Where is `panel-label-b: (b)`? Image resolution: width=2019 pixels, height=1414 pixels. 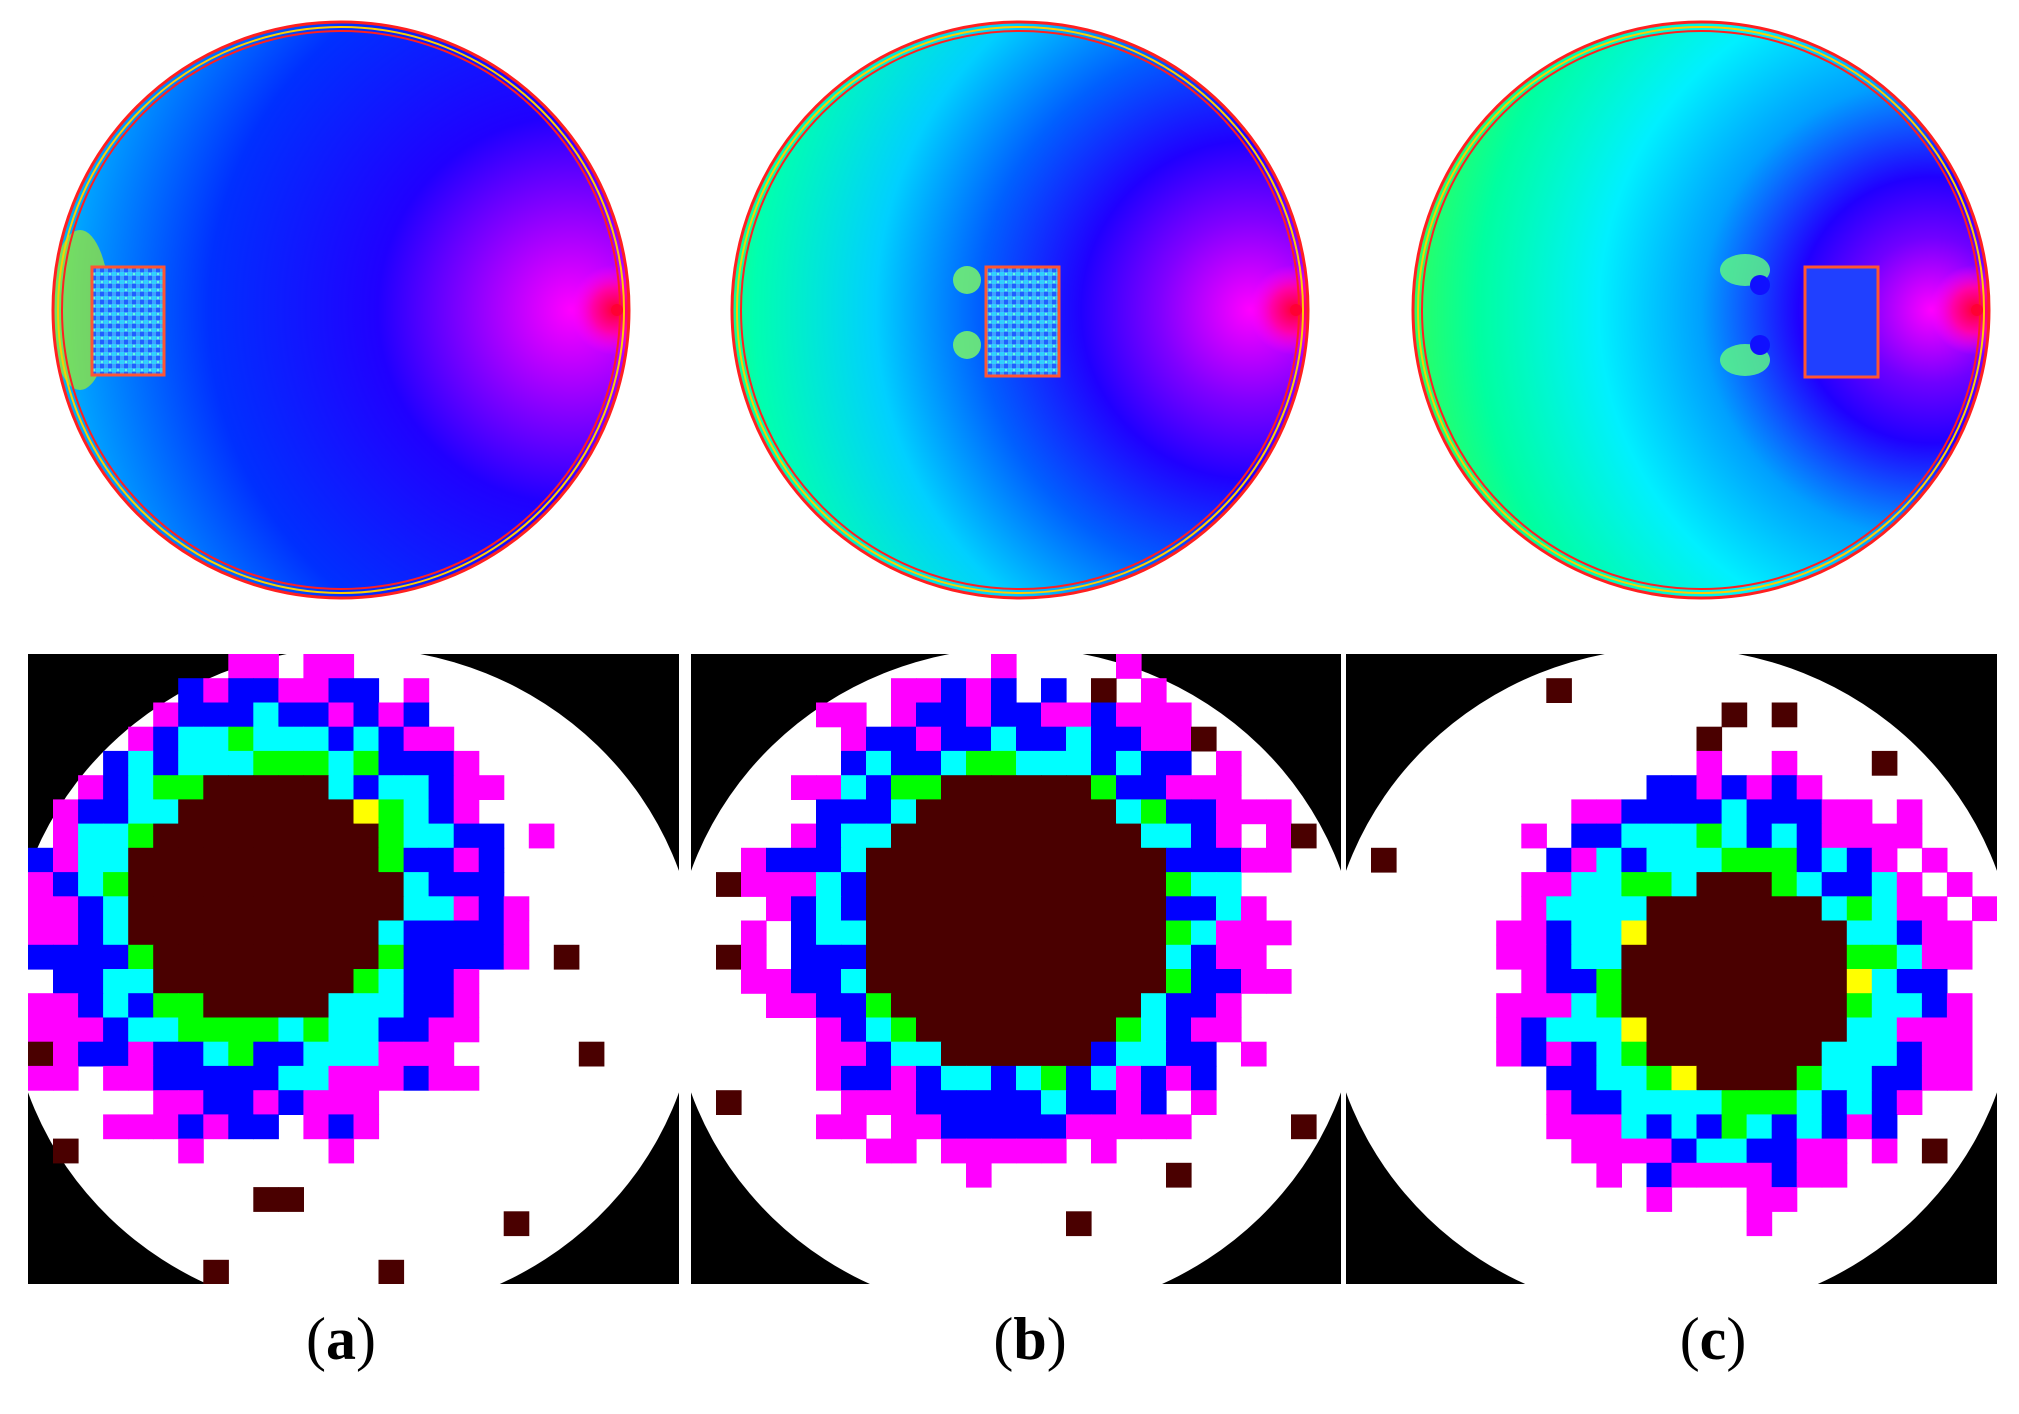 panel-label-b: (b) is located at coordinates (1030, 1339).